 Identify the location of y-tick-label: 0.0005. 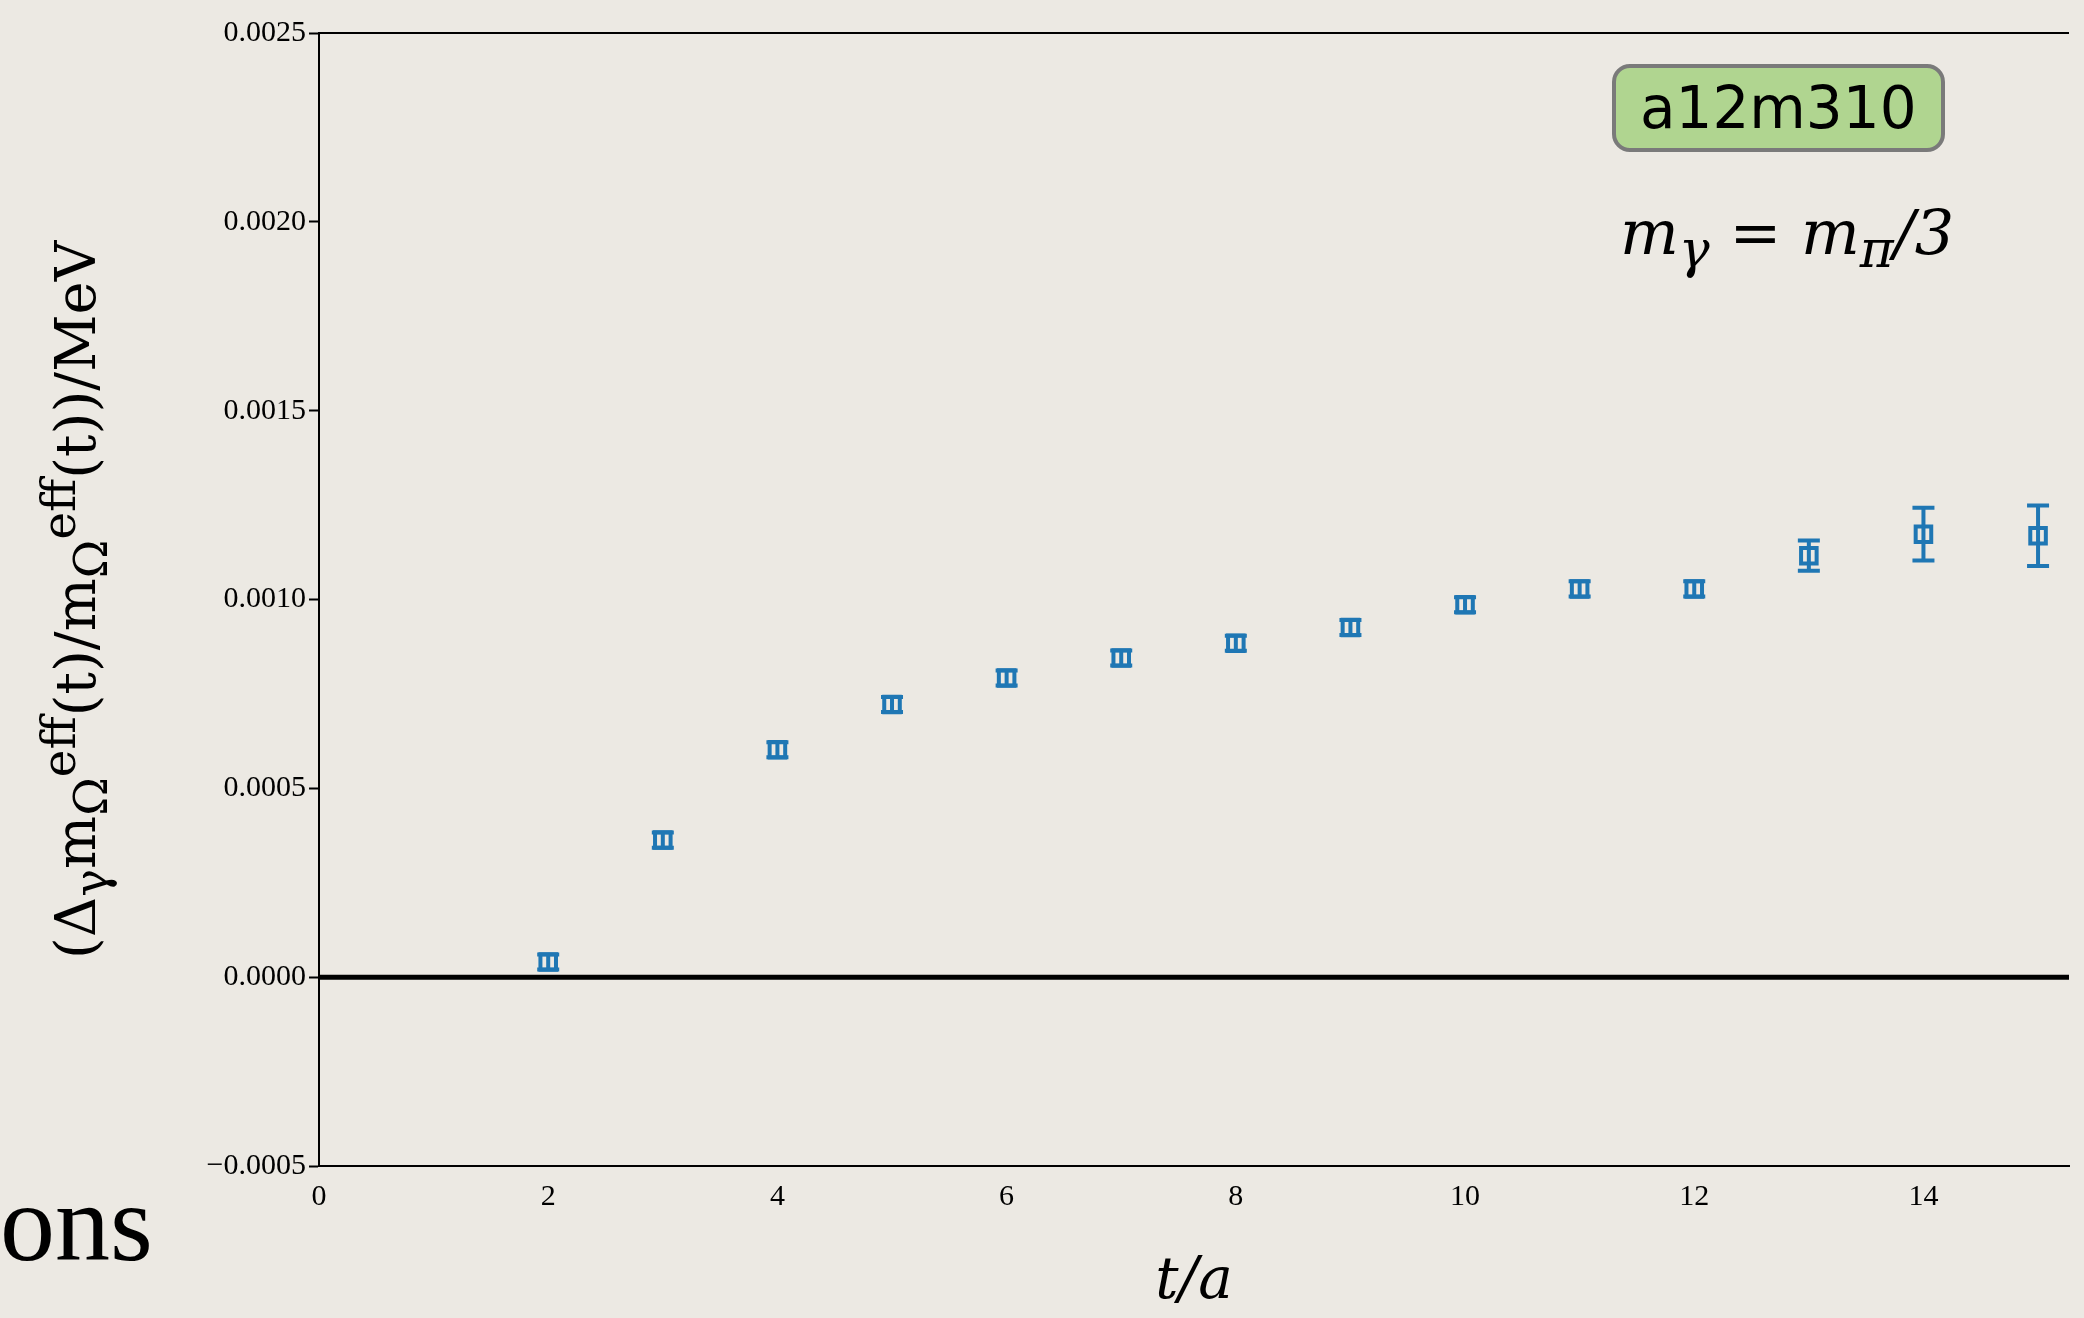
(264, 786).